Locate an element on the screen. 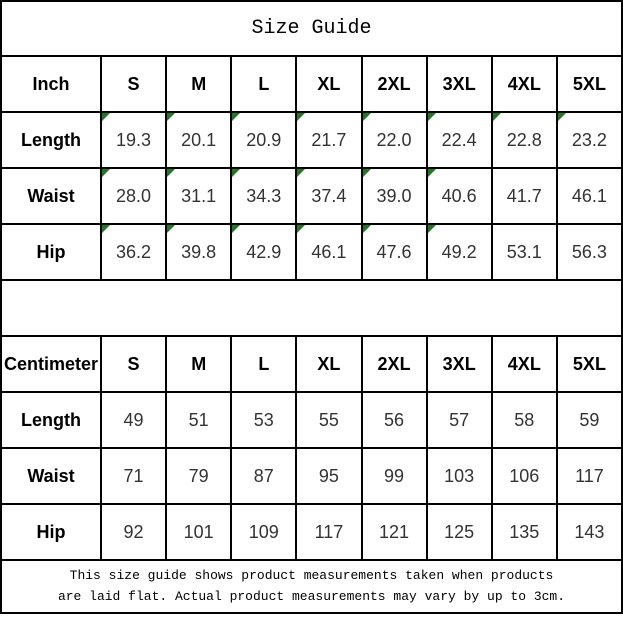 The image size is (623, 618). measurement-cell: 22.0 is located at coordinates (394, 140).